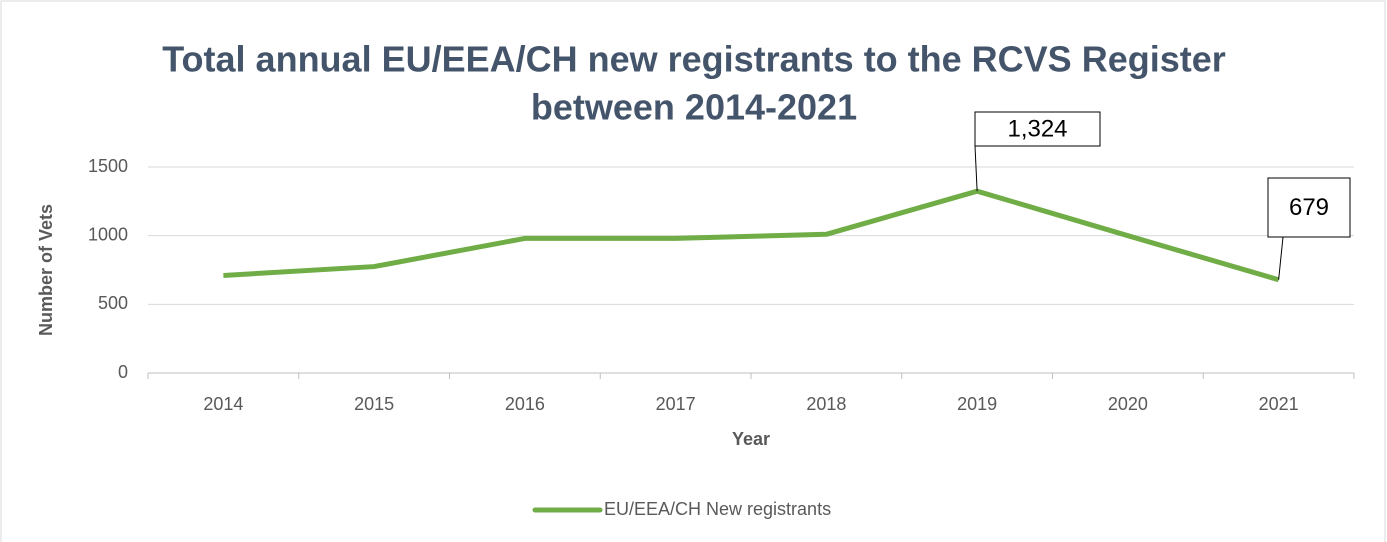 This screenshot has width=1387, height=542. Describe the element at coordinates (751, 439) in the screenshot. I see `x-axis-label: Year` at that location.